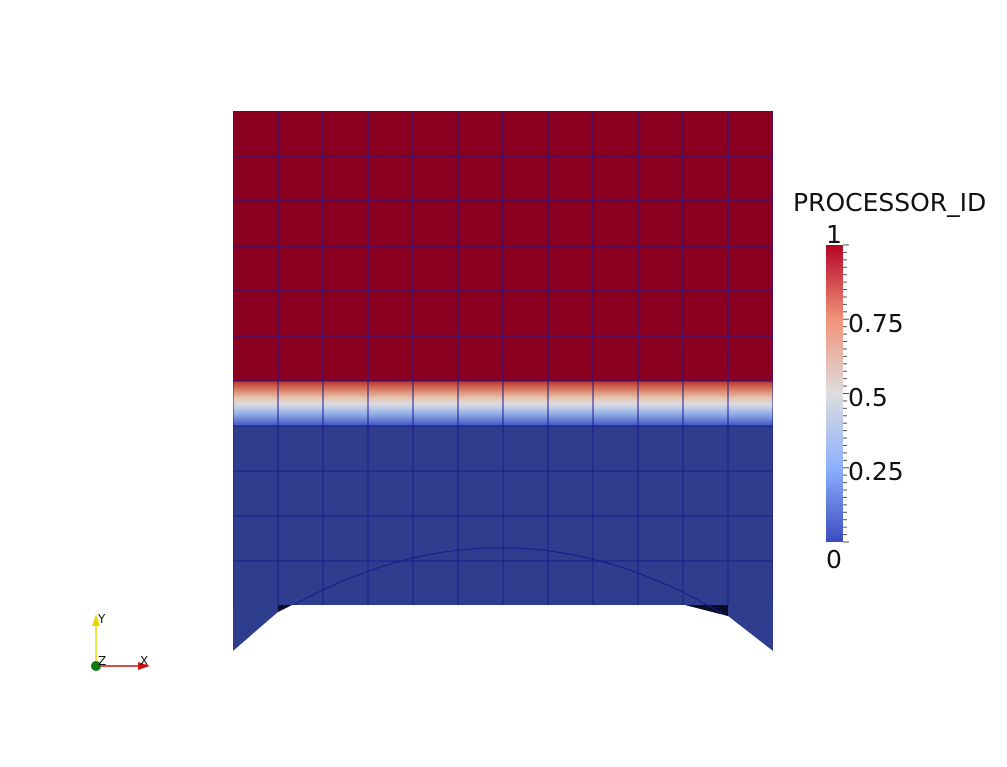 The image size is (1007, 767). I want to click on scalar-bar-gradient, so click(834, 393).